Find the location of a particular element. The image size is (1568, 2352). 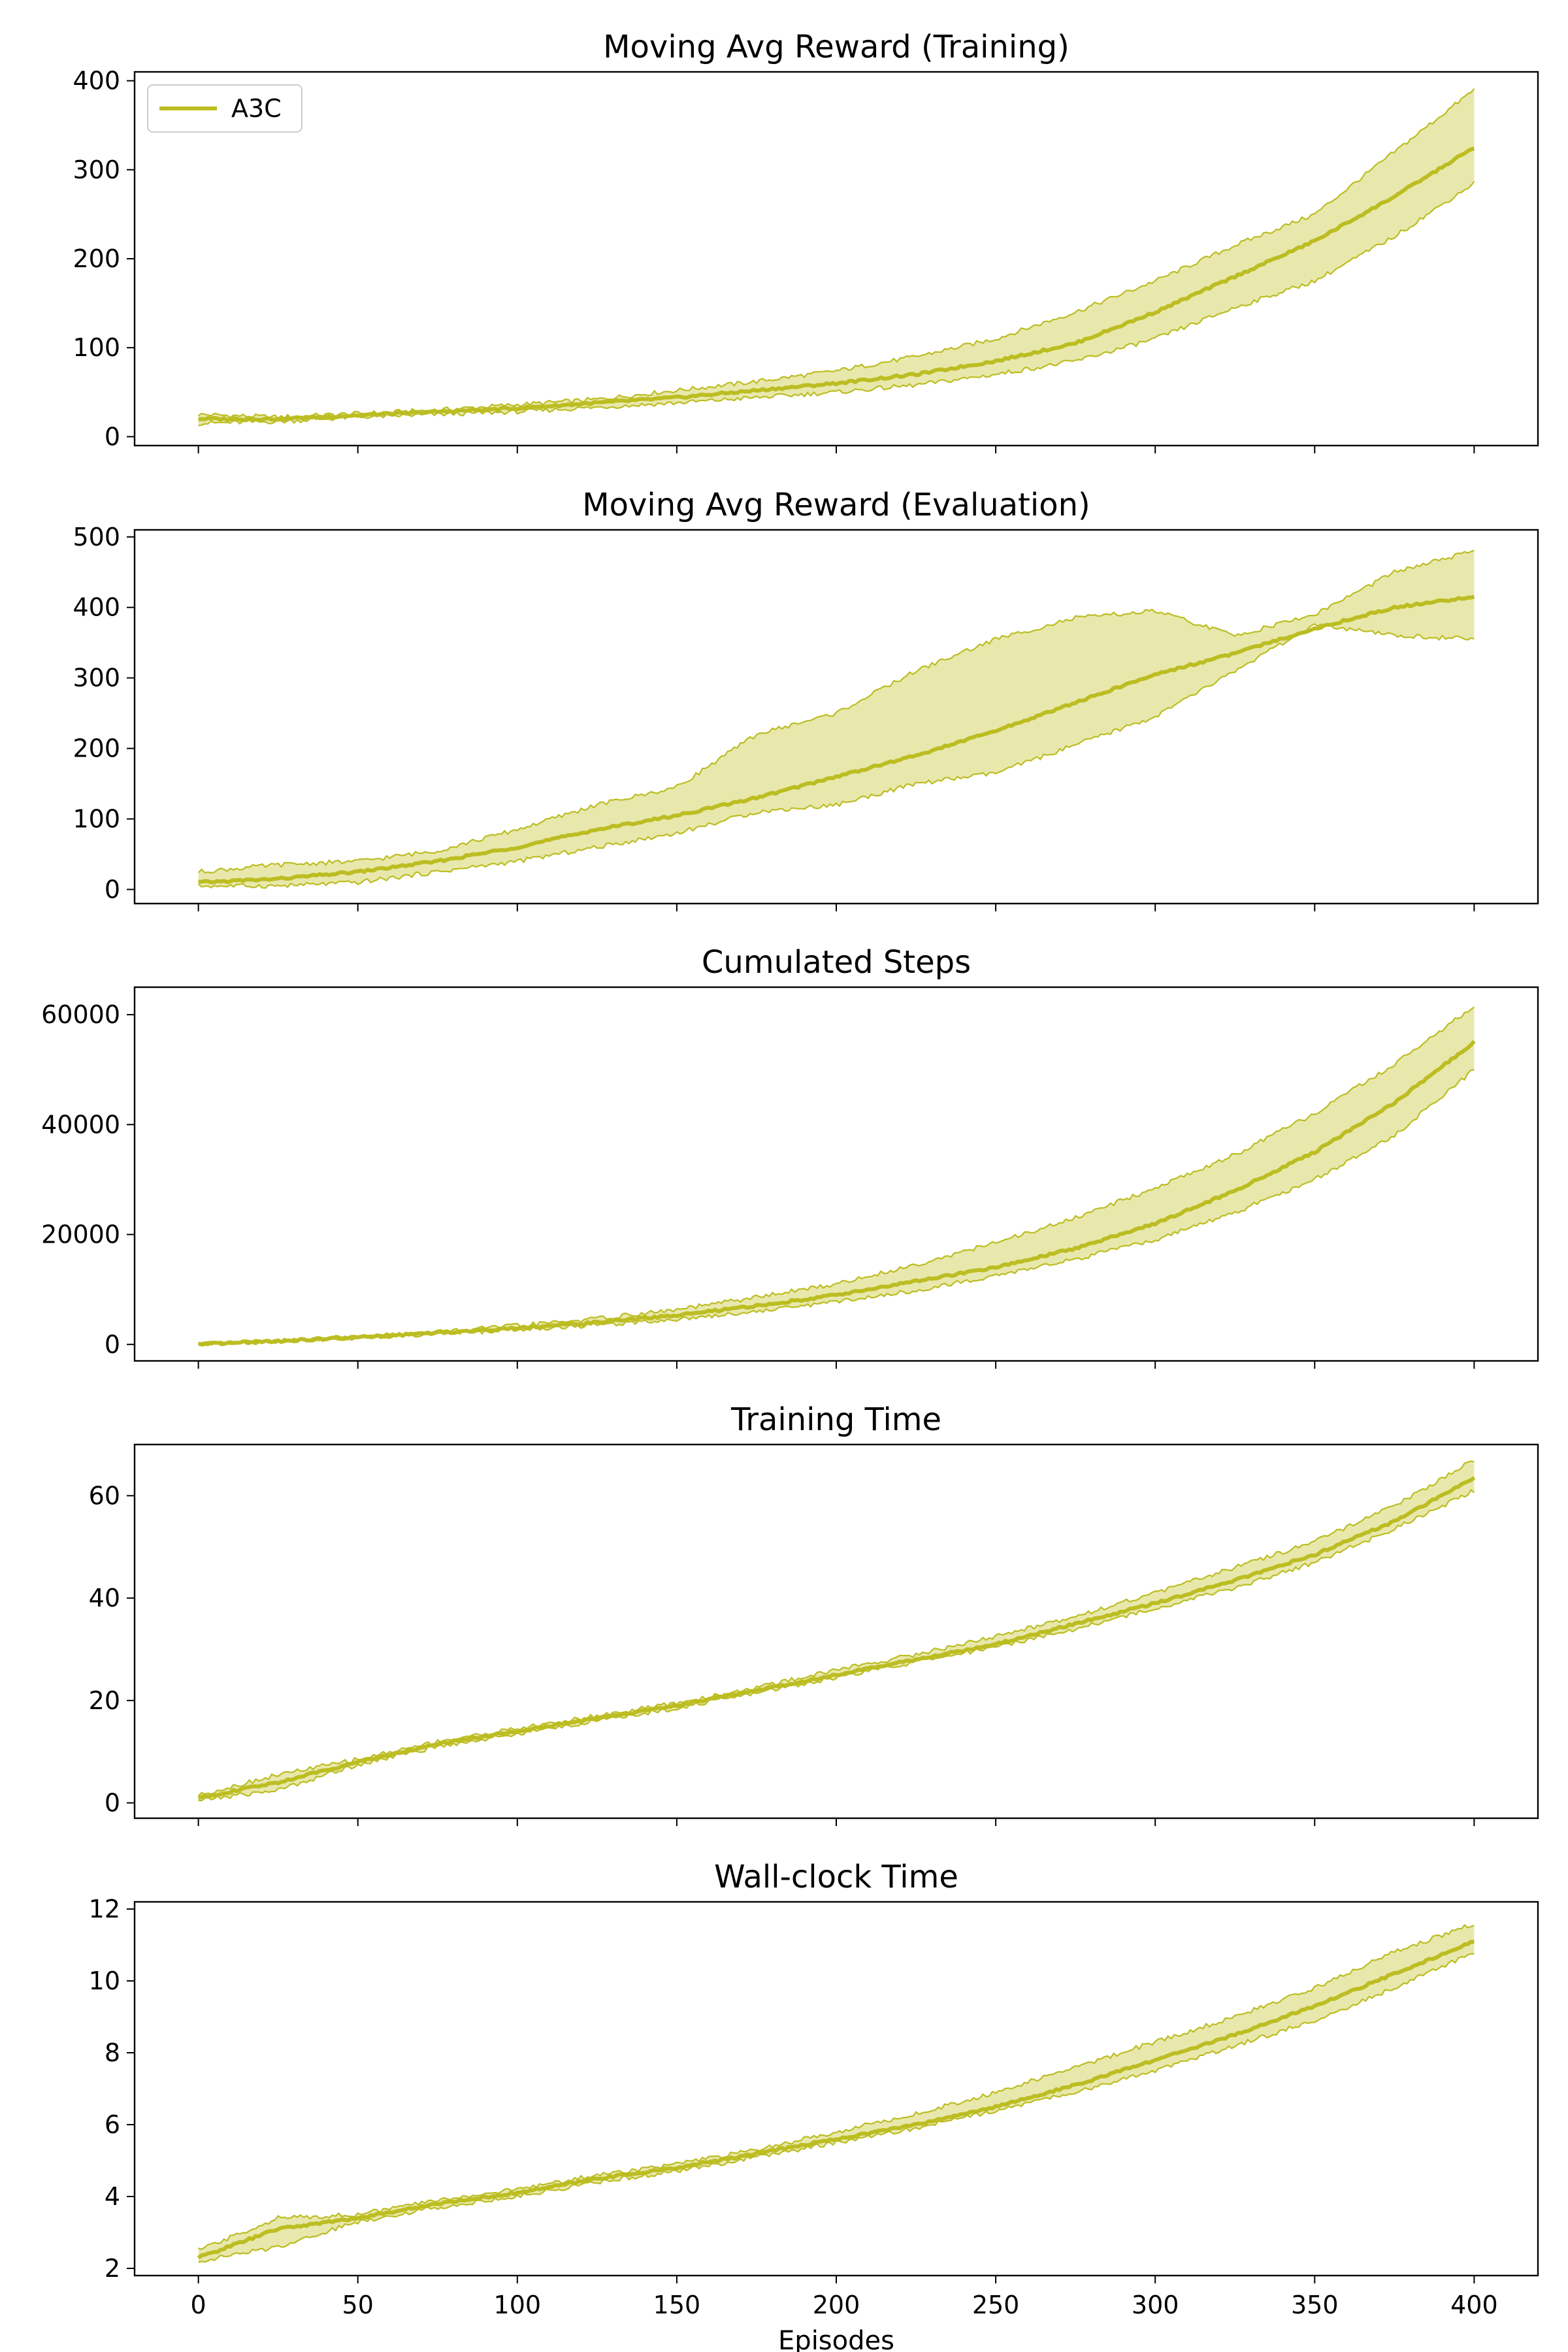

y-tick-label: 2 is located at coordinates (112, 2268).